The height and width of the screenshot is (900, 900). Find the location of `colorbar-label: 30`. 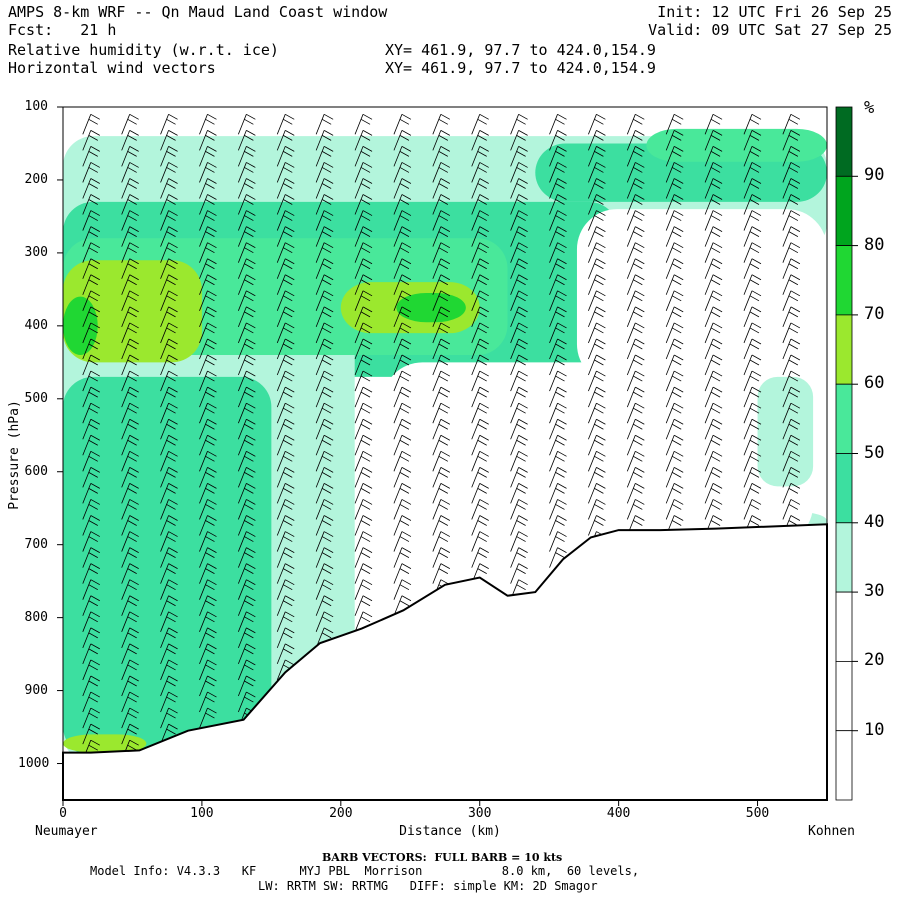

colorbar-label: 30 is located at coordinates (874, 591).